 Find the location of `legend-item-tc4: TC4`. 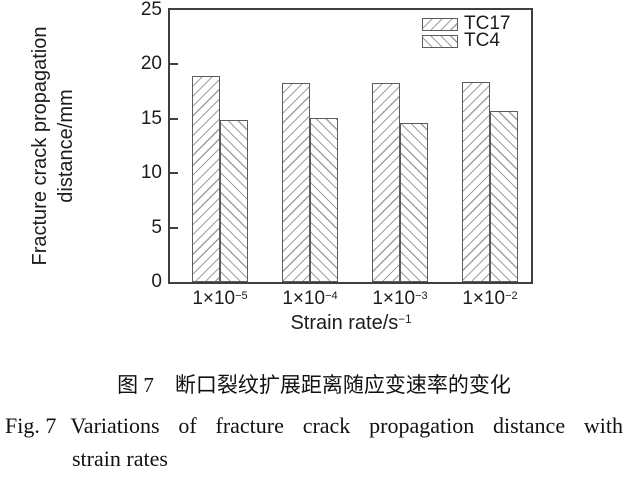

legend-item-tc4: TC4 is located at coordinates (466, 40).